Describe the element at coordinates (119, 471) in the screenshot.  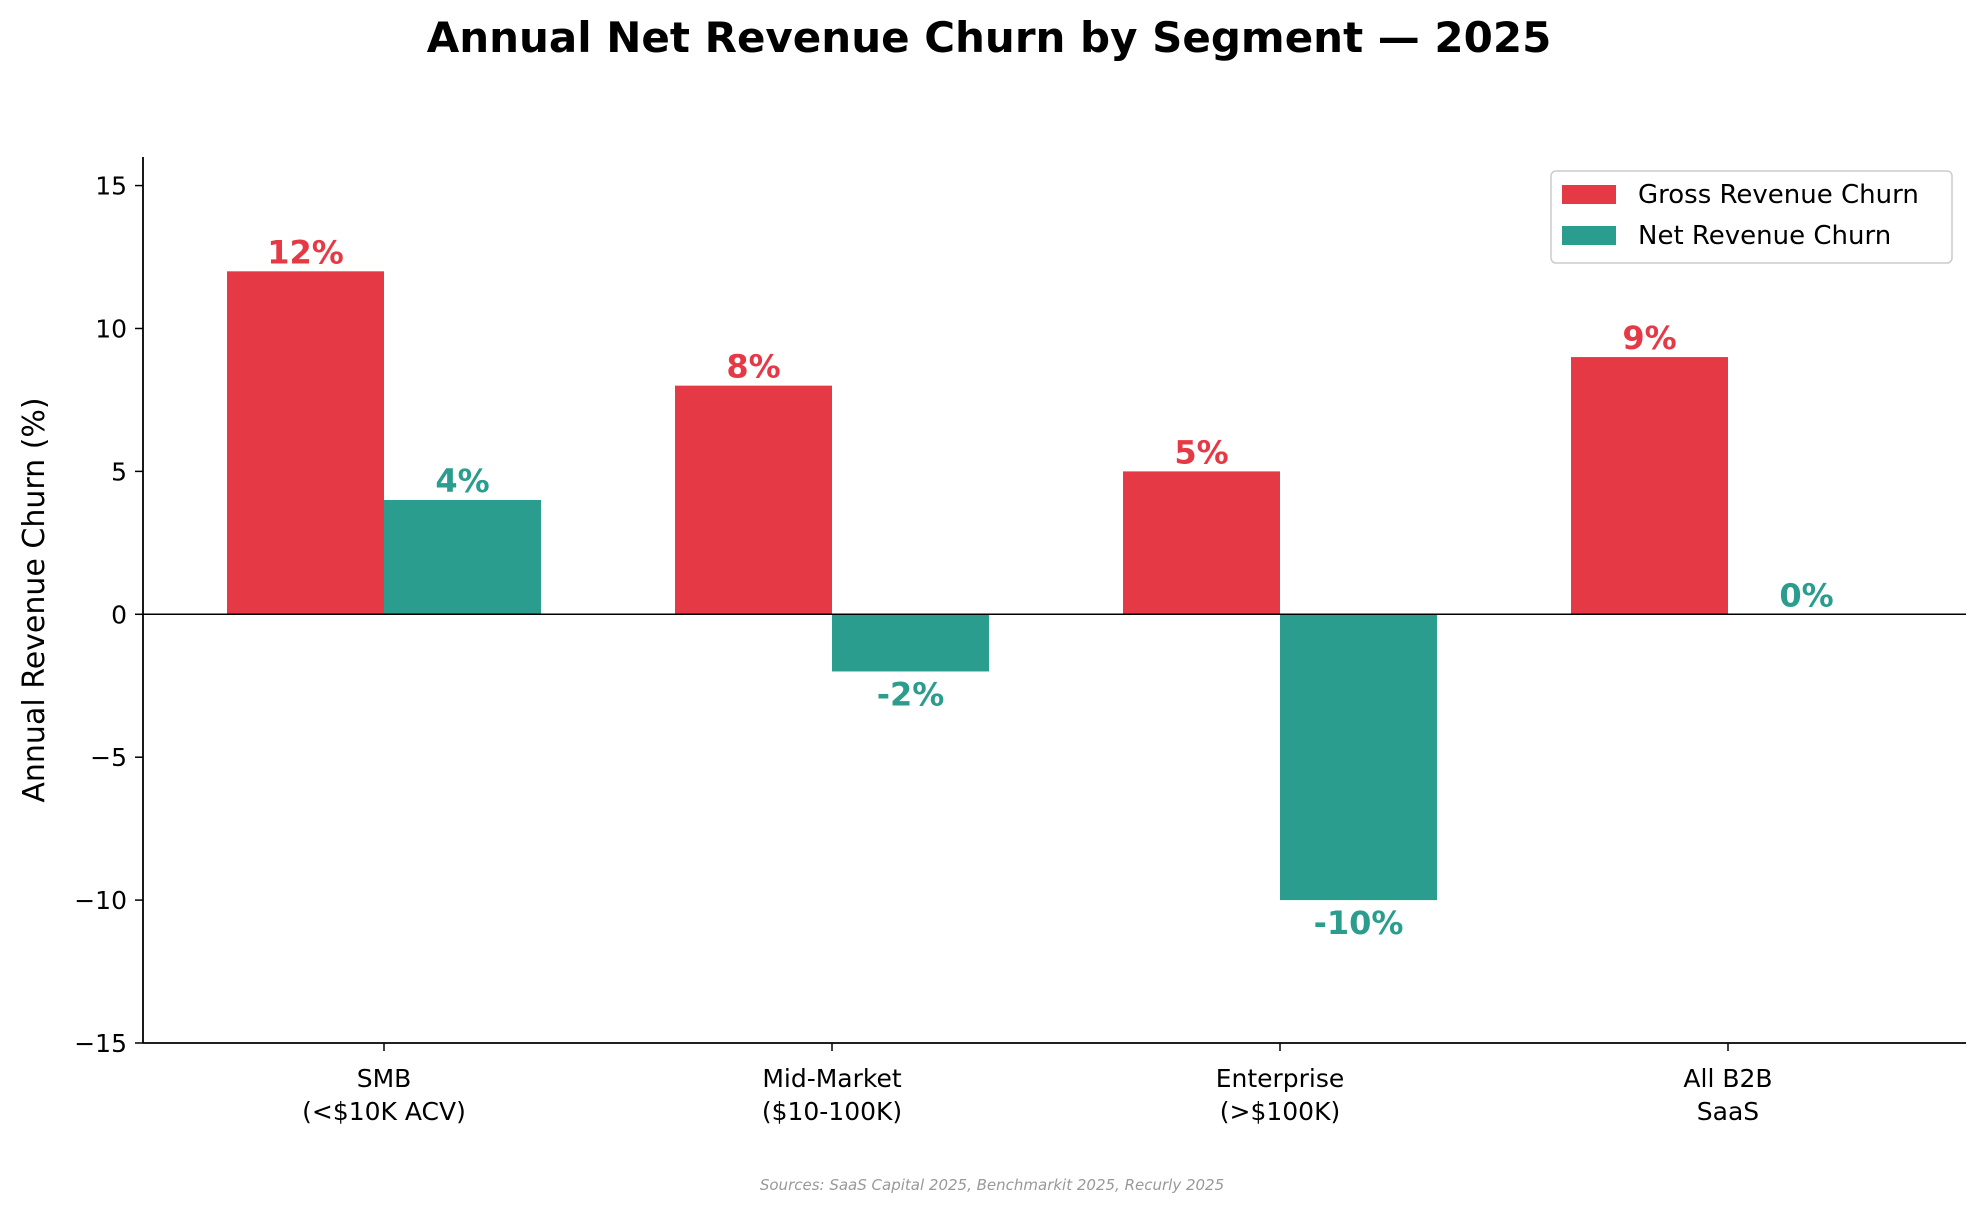
I see `y-tick-label-3: 5` at that location.